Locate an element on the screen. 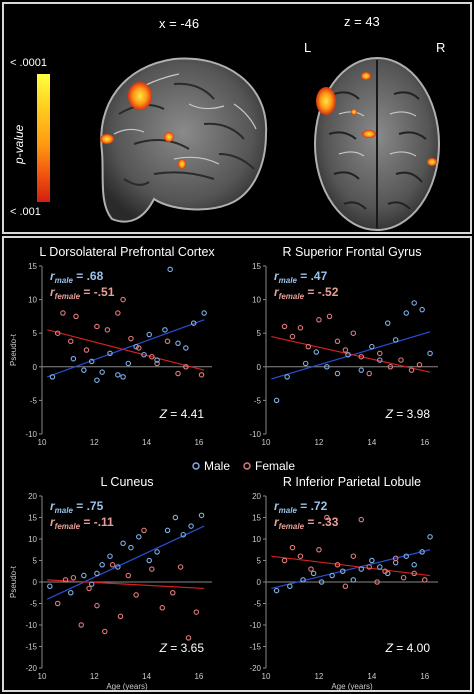 Image resolution: width=474 pixels, height=694 pixels. y-tick-label: -15 is located at coordinates (31, 647).